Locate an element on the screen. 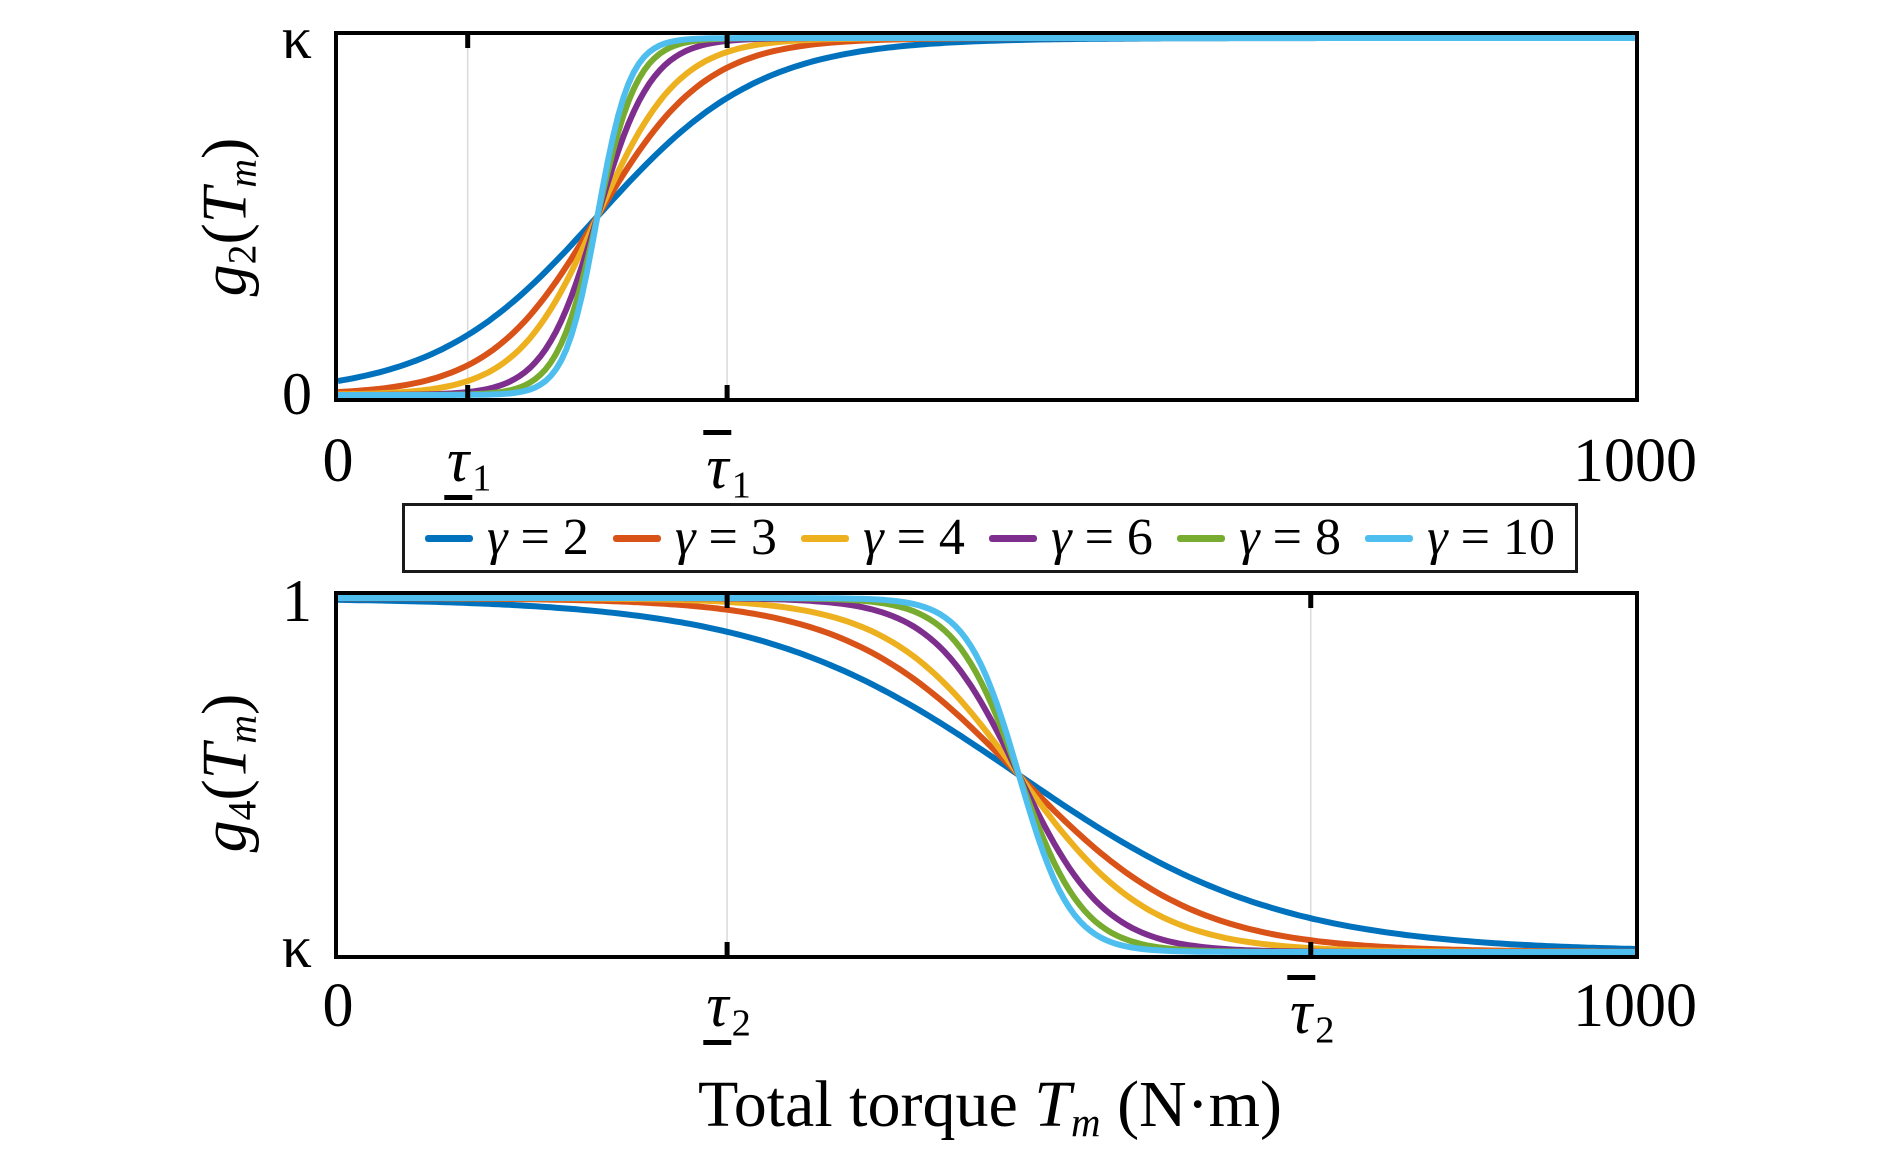  text-segment: (N·m) is located at coordinates (1191, 1104).